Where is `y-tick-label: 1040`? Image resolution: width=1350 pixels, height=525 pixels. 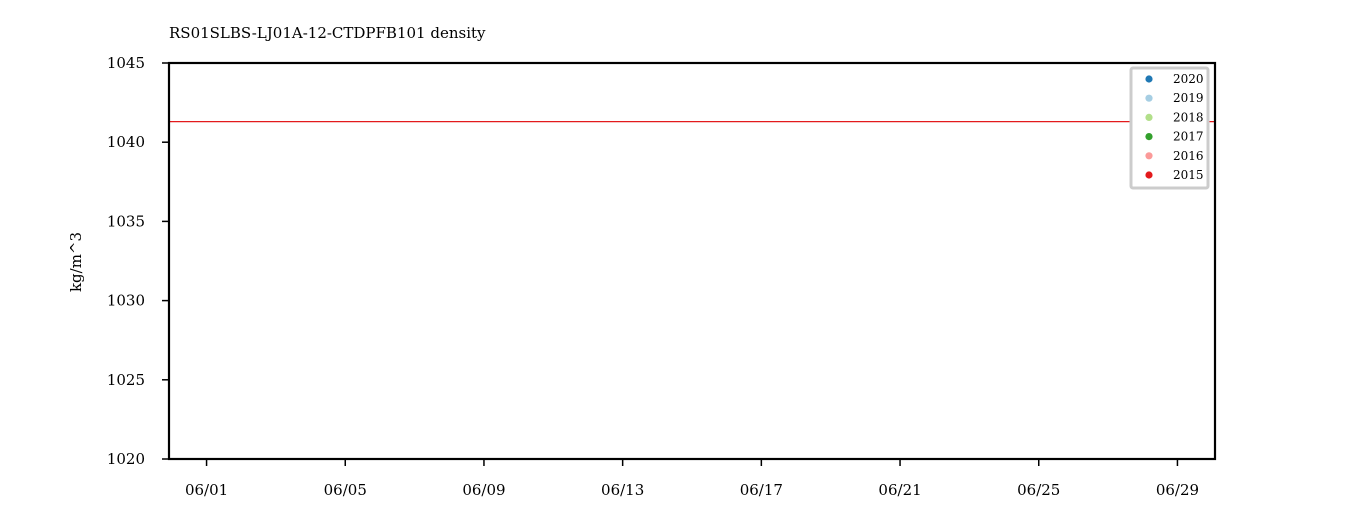
y-tick-label: 1040 is located at coordinates (126, 142).